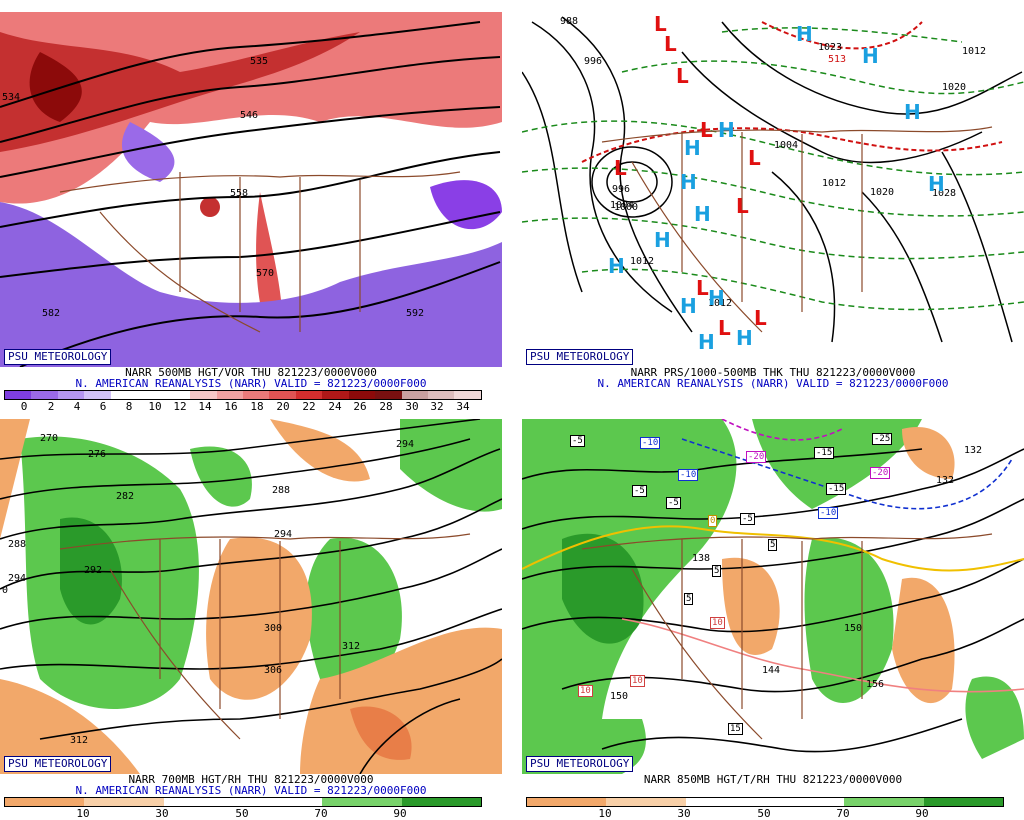 The width and height of the screenshot is (1024, 820). Describe the element at coordinates (249, 115) in the screenshot. I see `contour-label: 546` at that location.